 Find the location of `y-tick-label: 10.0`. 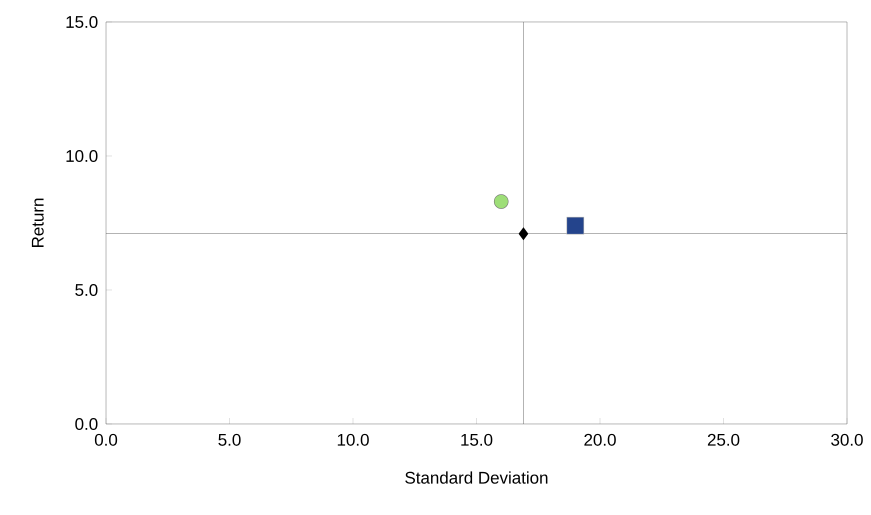

y-tick-label: 10.0 is located at coordinates (82, 156).